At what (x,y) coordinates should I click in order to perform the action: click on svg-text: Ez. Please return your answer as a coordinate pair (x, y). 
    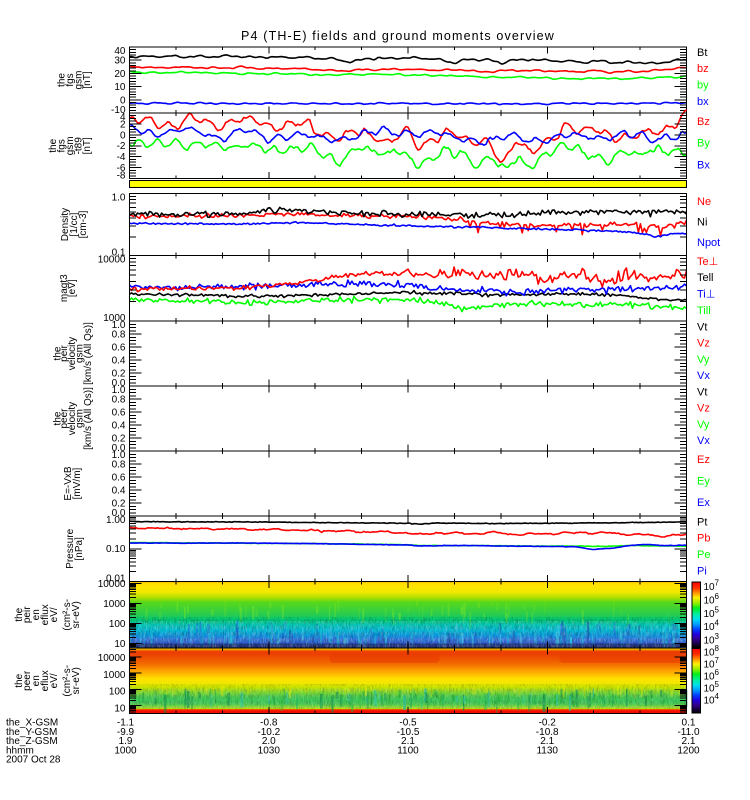
    Looking at the image, I should click on (703, 460).